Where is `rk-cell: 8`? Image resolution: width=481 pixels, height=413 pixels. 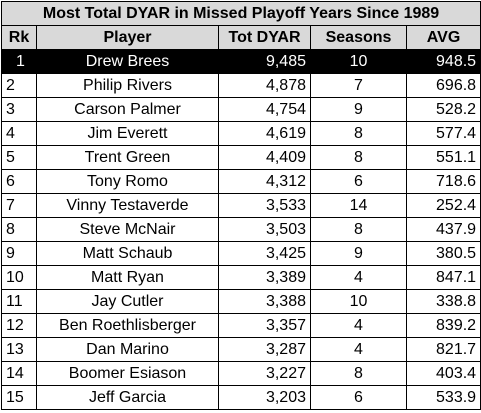 rk-cell: 8 is located at coordinates (19, 229).